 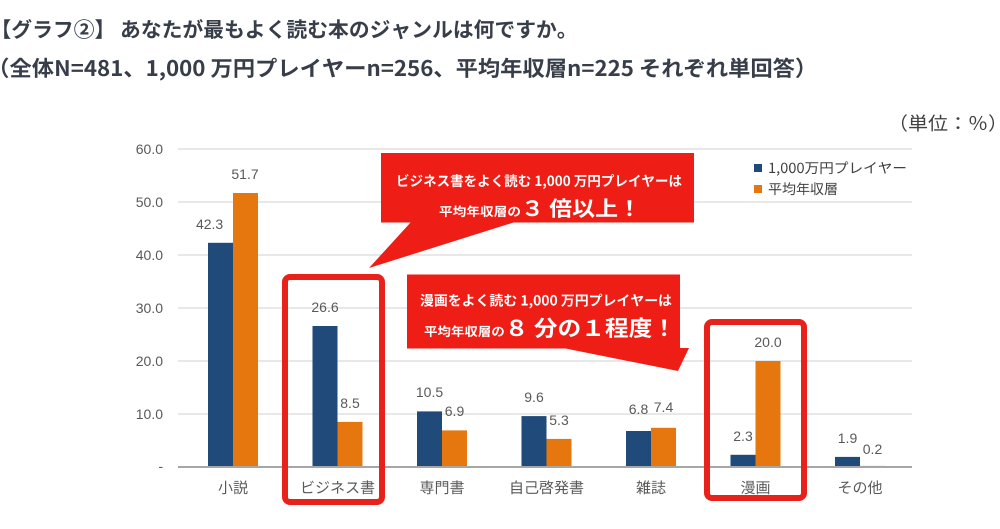 I want to click on svg-text: 8.5, so click(x=350, y=403).